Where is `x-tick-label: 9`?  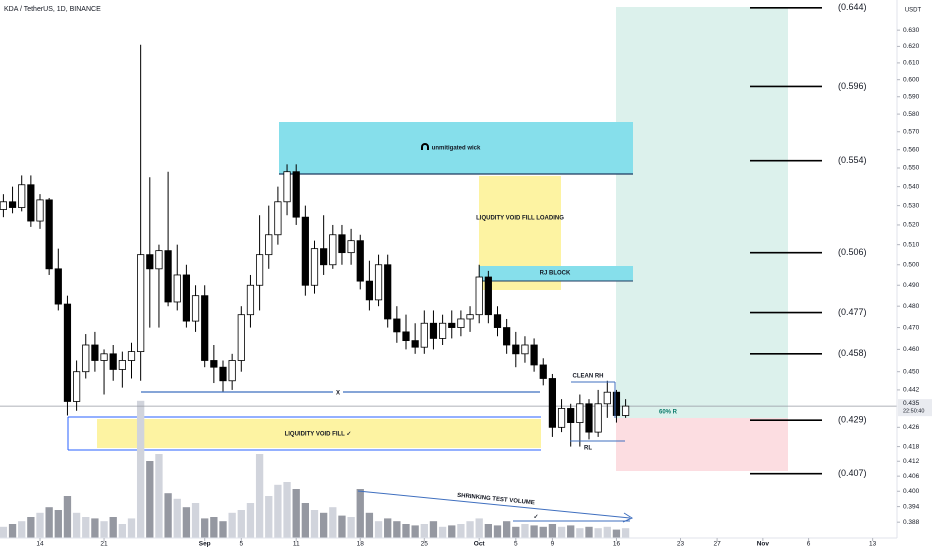 x-tick-label: 9 is located at coordinates (553, 544).